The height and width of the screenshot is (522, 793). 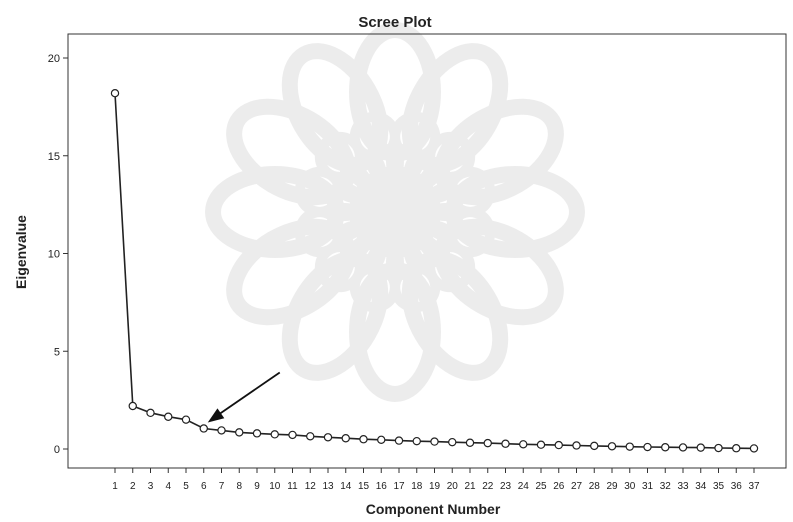 What do you see at coordinates (754, 486) in the screenshot?
I see `x-tick-label: 37` at bounding box center [754, 486].